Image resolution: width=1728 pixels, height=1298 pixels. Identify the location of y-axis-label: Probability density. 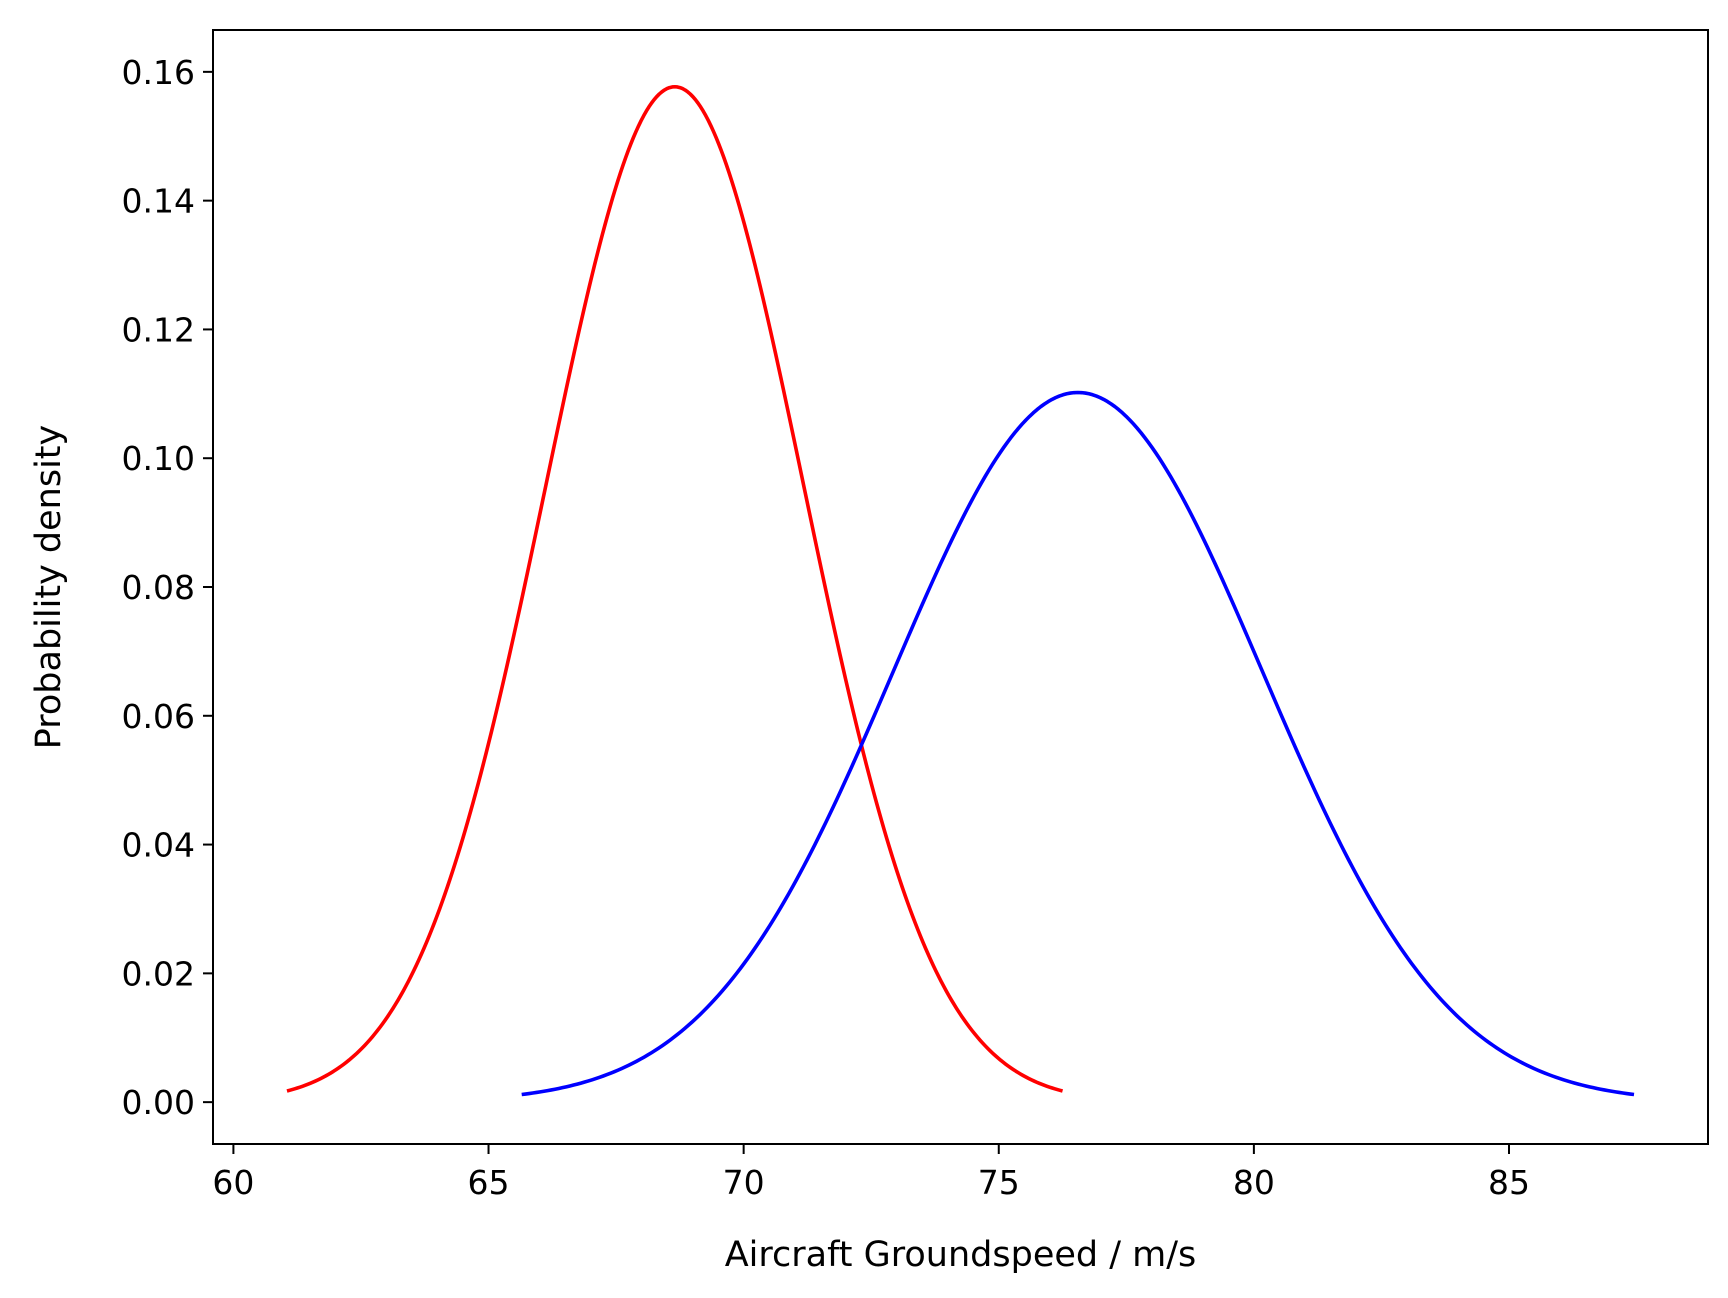
(49, 587).